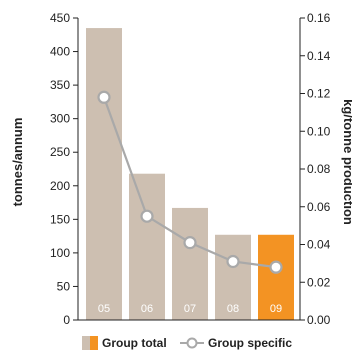 The image size is (352, 353). What do you see at coordinates (319, 207) in the screenshot?
I see `y2-tick-label-0.06: 0.06` at bounding box center [319, 207].